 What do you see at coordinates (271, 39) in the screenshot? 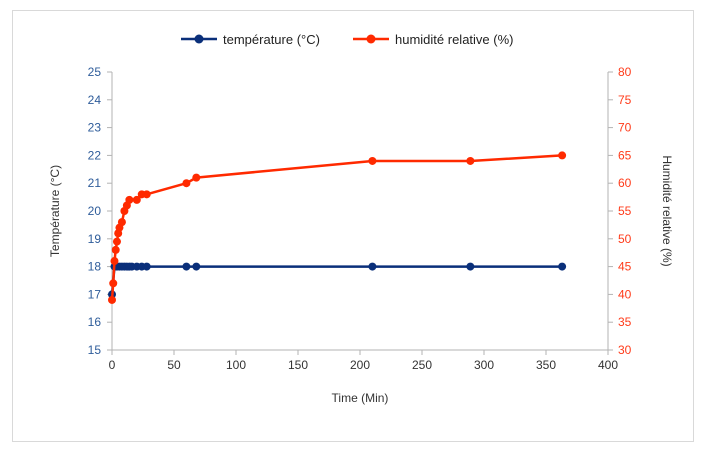
I see `legend-label-temperature: température (°C)` at bounding box center [271, 39].